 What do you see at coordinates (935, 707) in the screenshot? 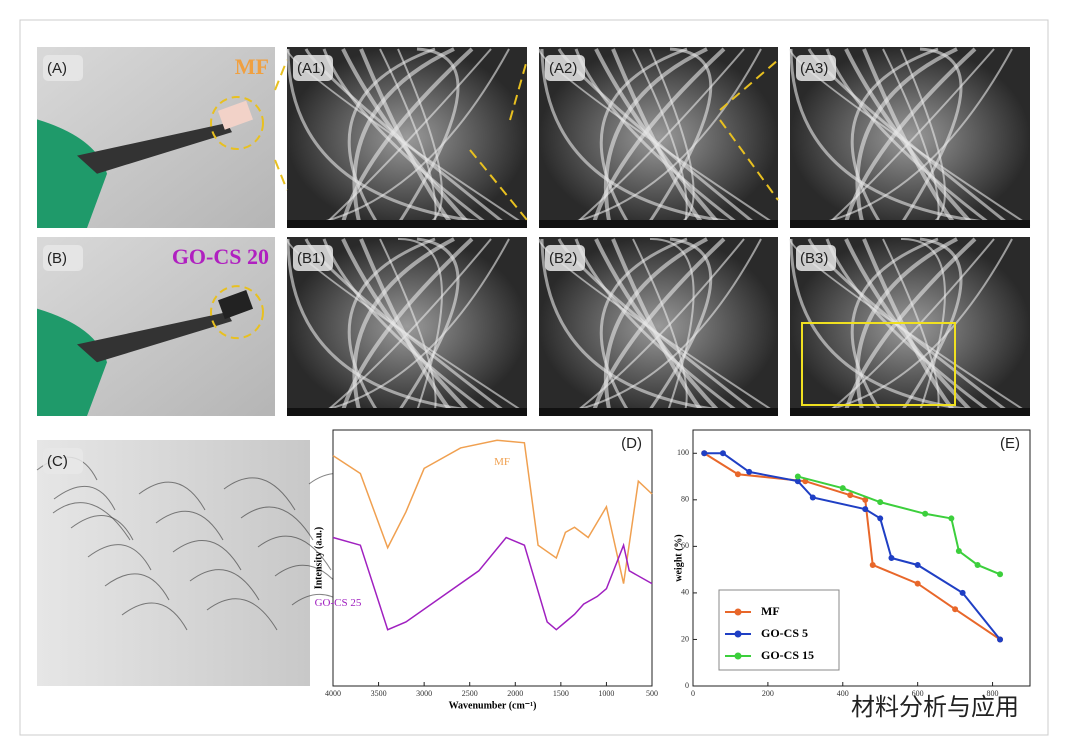
I see `watermark: 材料分析与应用` at bounding box center [935, 707].